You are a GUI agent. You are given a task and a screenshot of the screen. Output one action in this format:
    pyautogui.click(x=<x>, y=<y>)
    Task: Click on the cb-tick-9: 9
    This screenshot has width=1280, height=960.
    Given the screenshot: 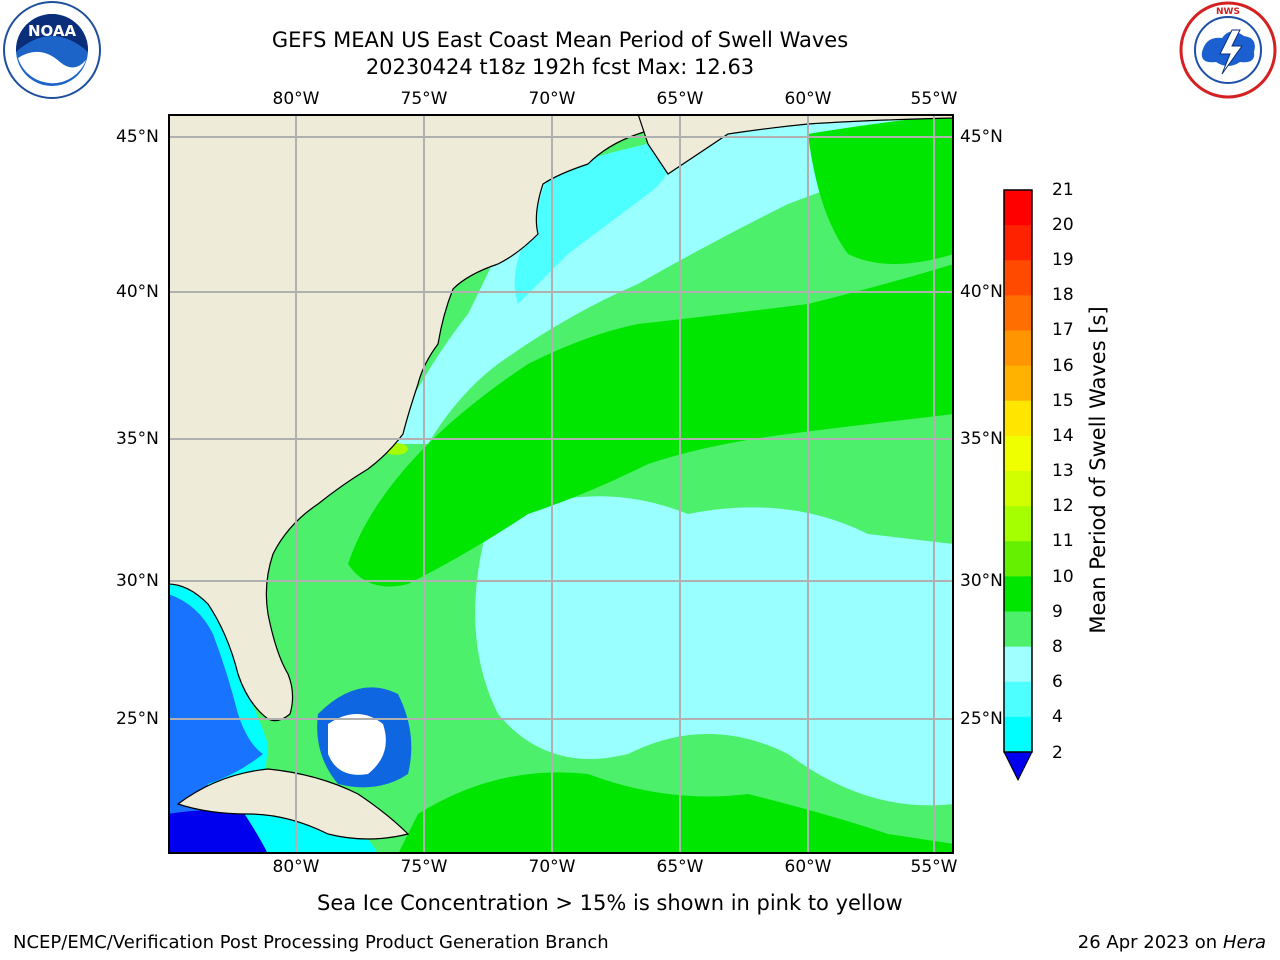 What is the action you would take?
    pyautogui.click(x=1057, y=612)
    